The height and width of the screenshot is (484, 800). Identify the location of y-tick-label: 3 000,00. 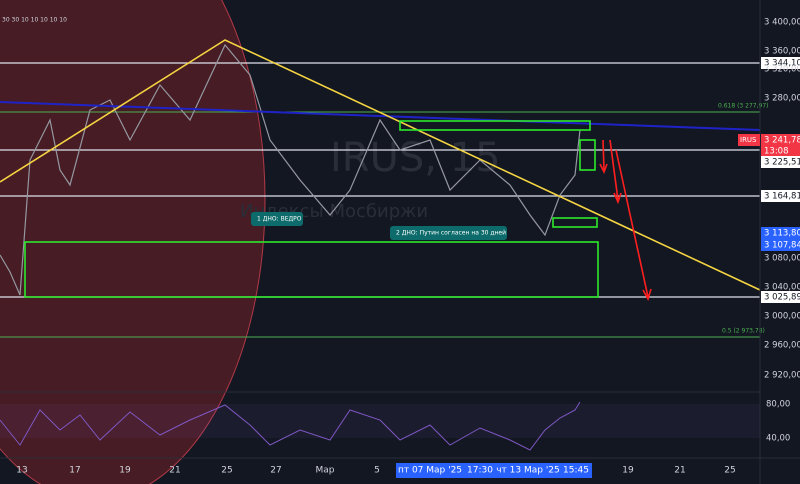
(782, 317).